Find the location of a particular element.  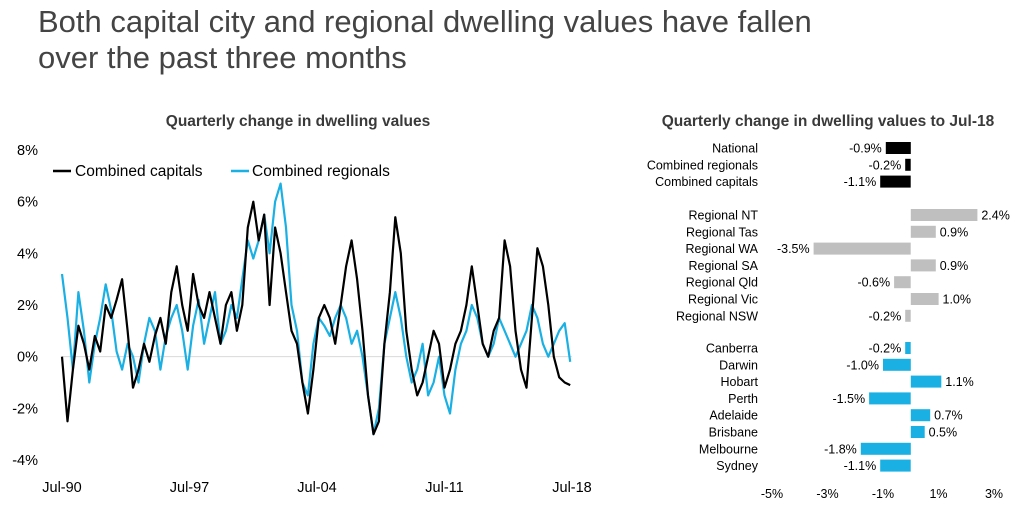

bar-value-label: 0.5% is located at coordinates (943, 433).